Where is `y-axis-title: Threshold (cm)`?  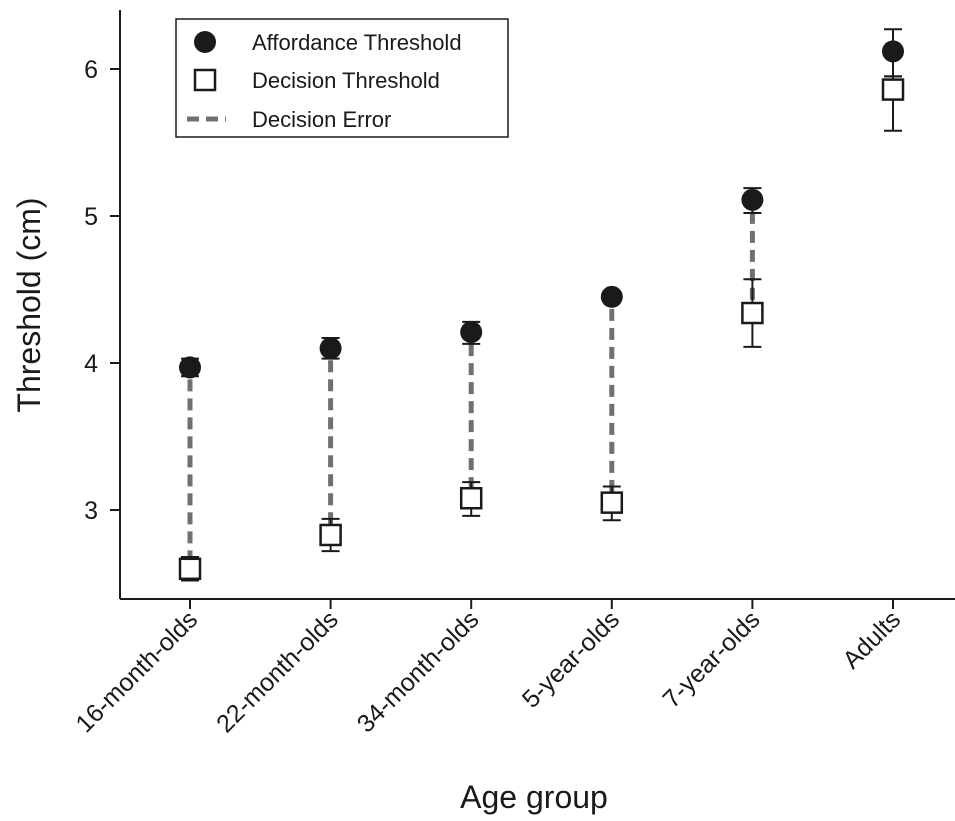 y-axis-title: Threshold (cm) is located at coordinates (29, 304).